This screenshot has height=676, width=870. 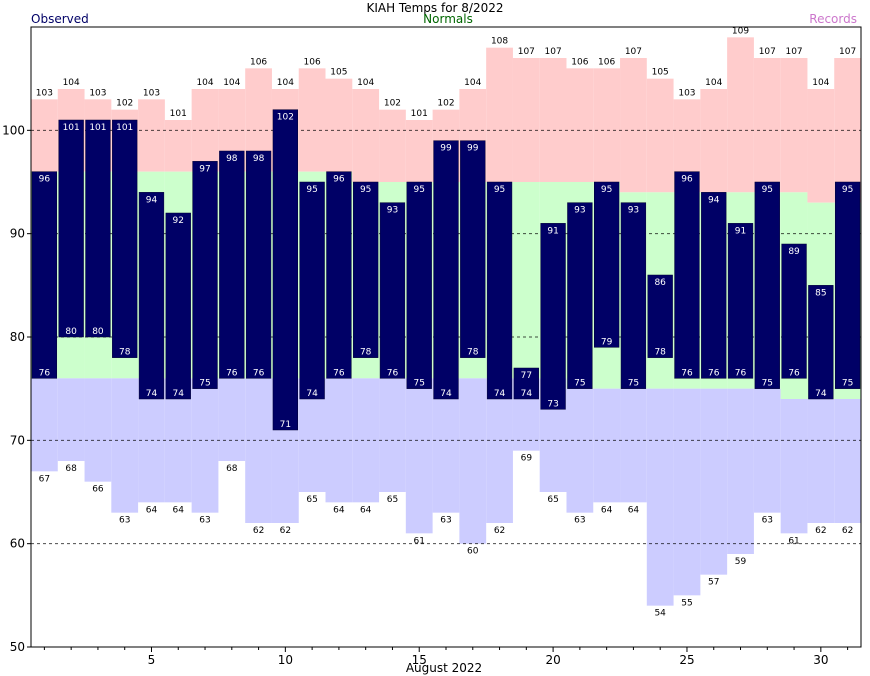 What do you see at coordinates (794, 252) in the screenshot?
I see `observed-high-label: 89` at bounding box center [794, 252].